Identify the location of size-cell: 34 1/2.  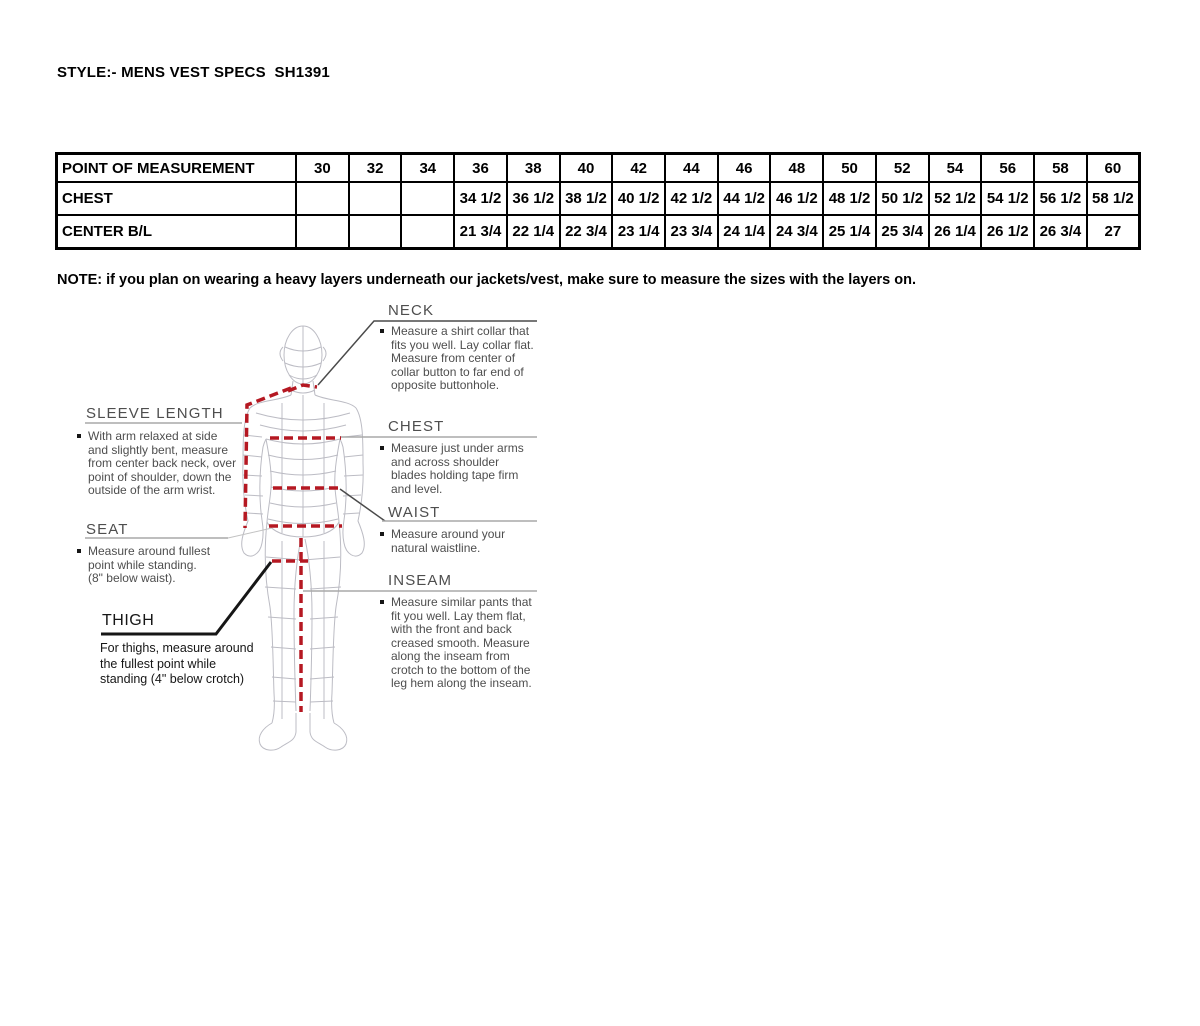
(480, 198).